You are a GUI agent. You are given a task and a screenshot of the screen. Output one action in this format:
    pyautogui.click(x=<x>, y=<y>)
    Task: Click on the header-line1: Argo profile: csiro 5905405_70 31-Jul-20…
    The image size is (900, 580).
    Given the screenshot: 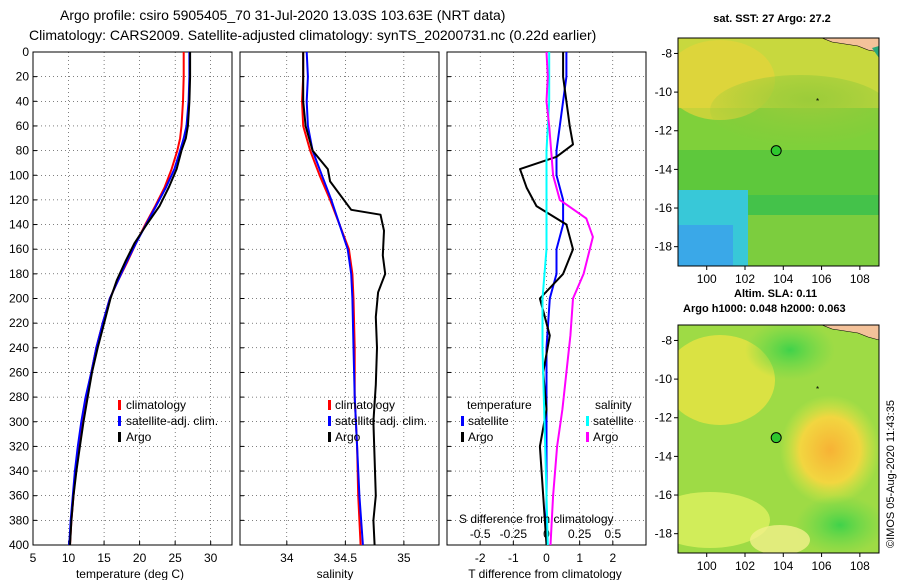 What is the action you would take?
    pyautogui.click(x=282, y=15)
    